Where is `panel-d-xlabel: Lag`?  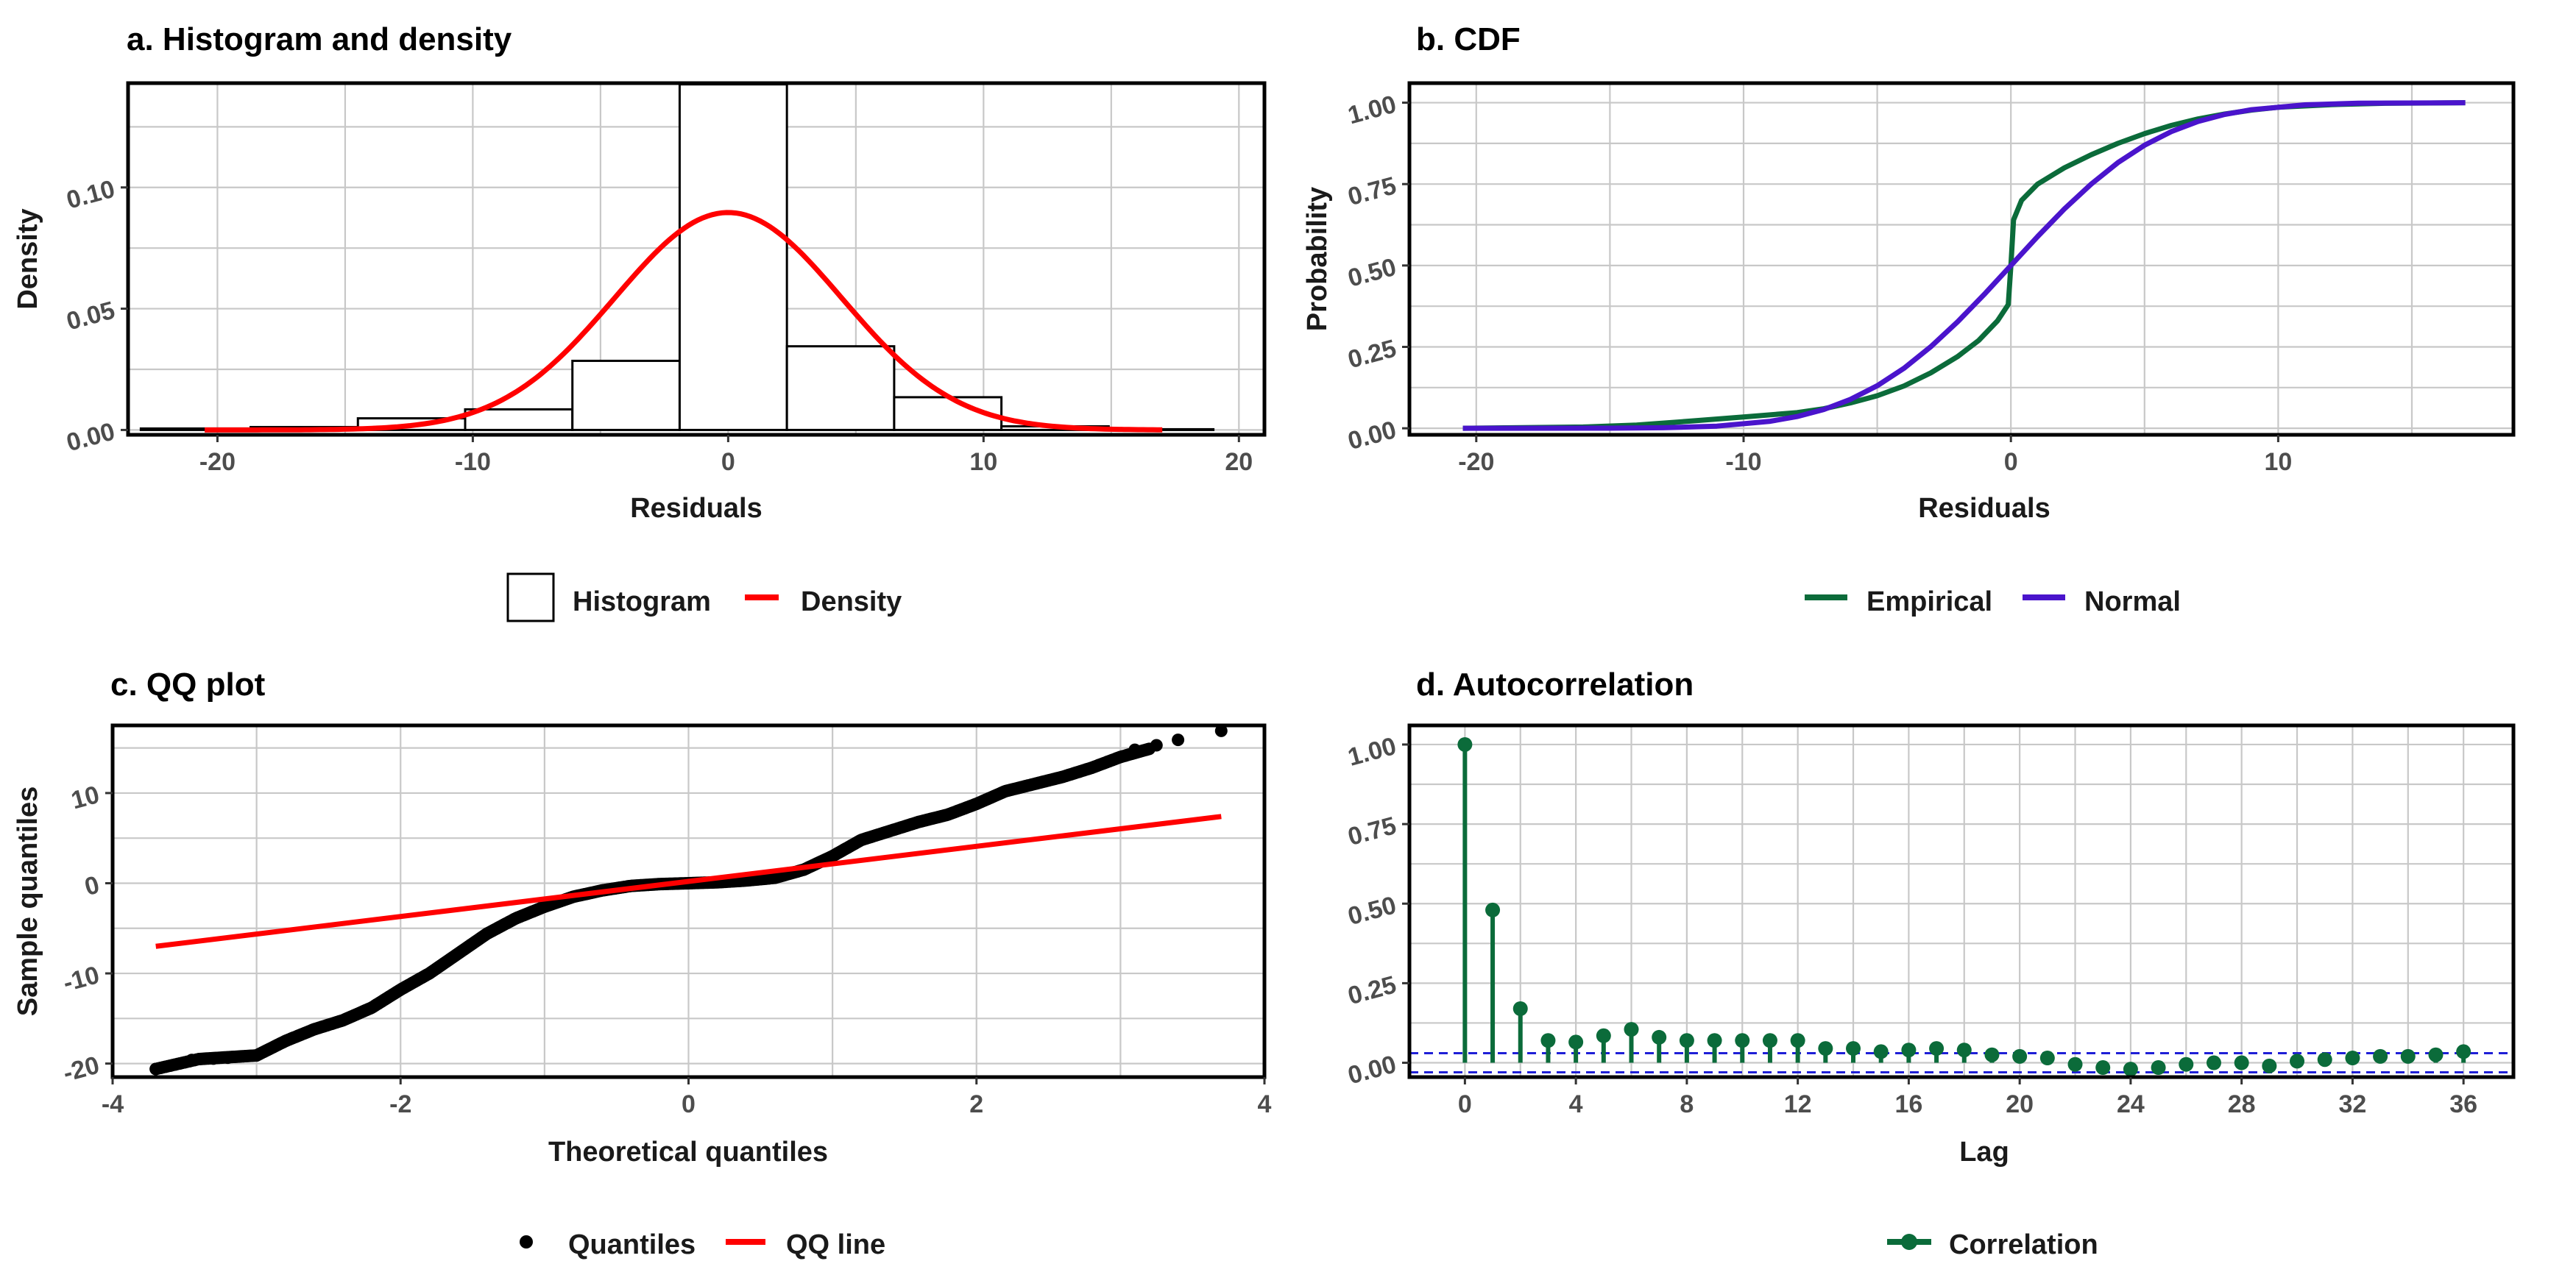 panel-d-xlabel: Lag is located at coordinates (1984, 1152).